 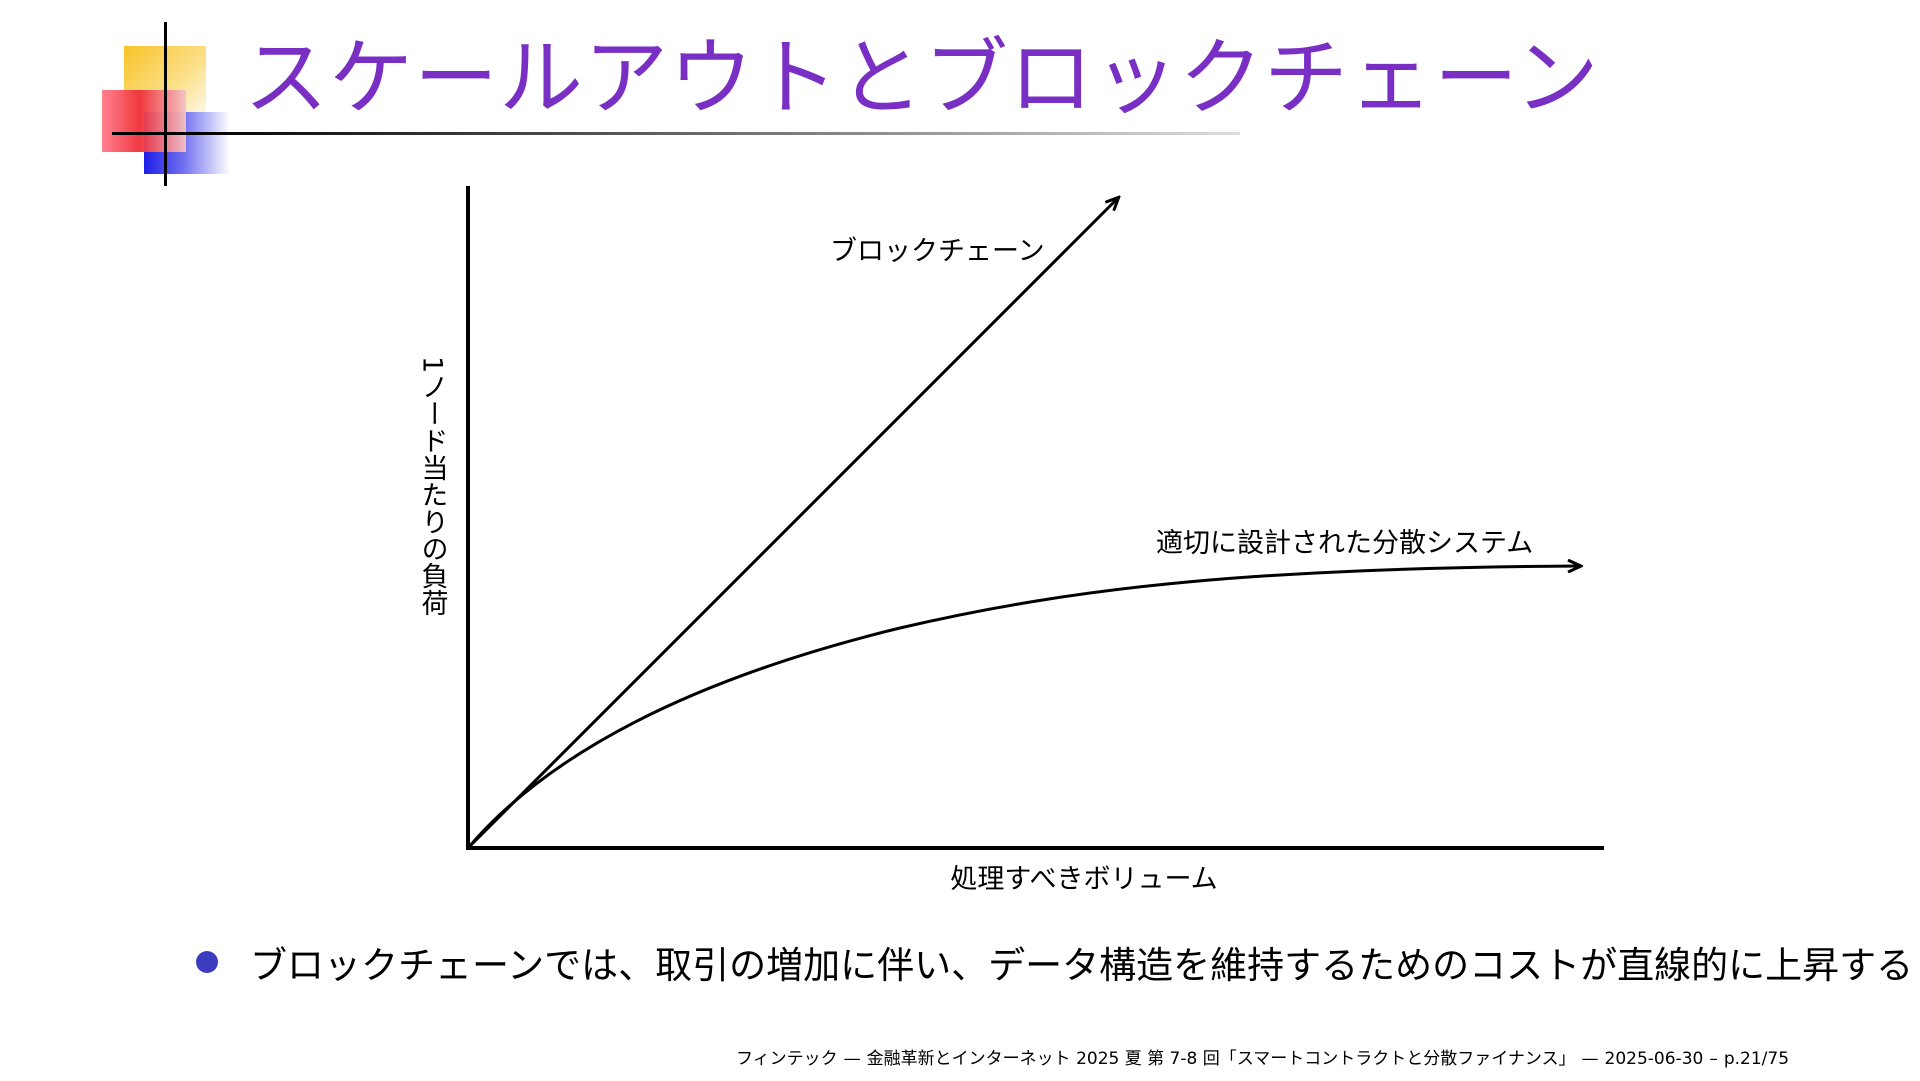 What do you see at coordinates (854, 713) in the screenshot?
I see `distributed-system-curve` at bounding box center [854, 713].